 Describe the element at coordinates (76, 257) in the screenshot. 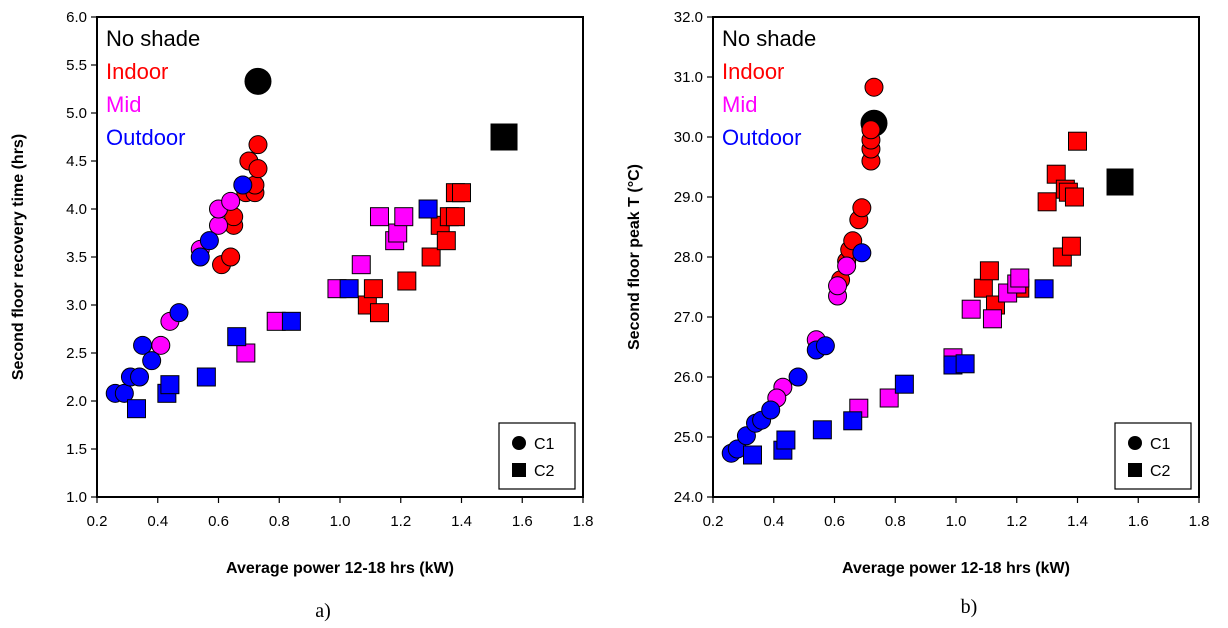

I see `y-tick-label: 3.5` at that location.